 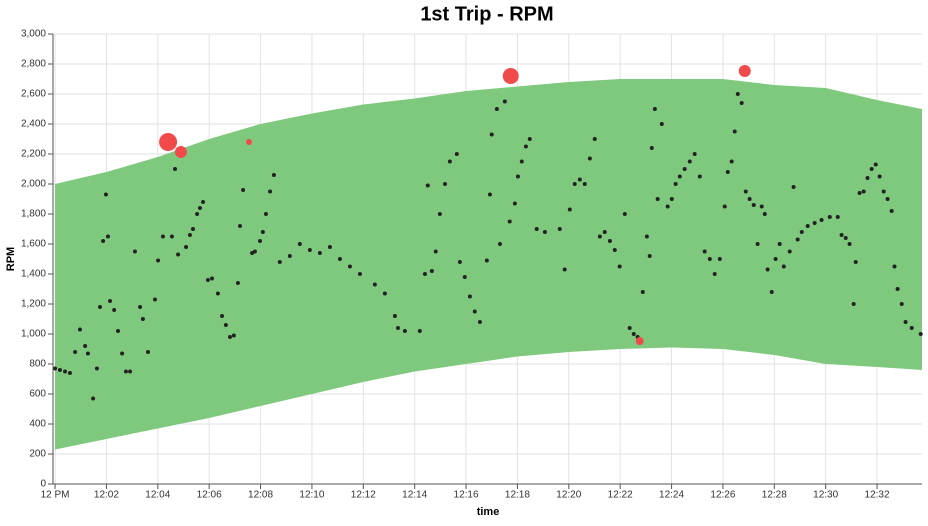 I want to click on x-tick-label: 12:10, so click(x=311, y=495).